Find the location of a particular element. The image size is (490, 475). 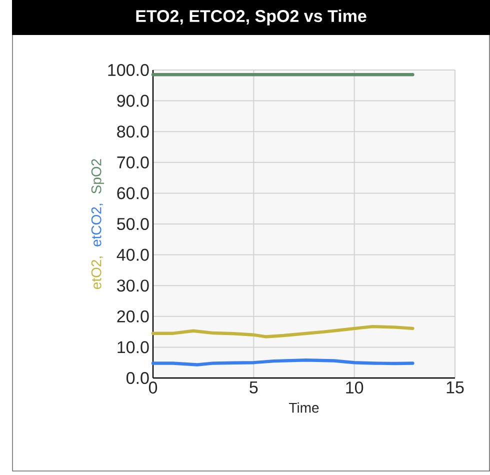

line-series is located at coordinates (282, 331).